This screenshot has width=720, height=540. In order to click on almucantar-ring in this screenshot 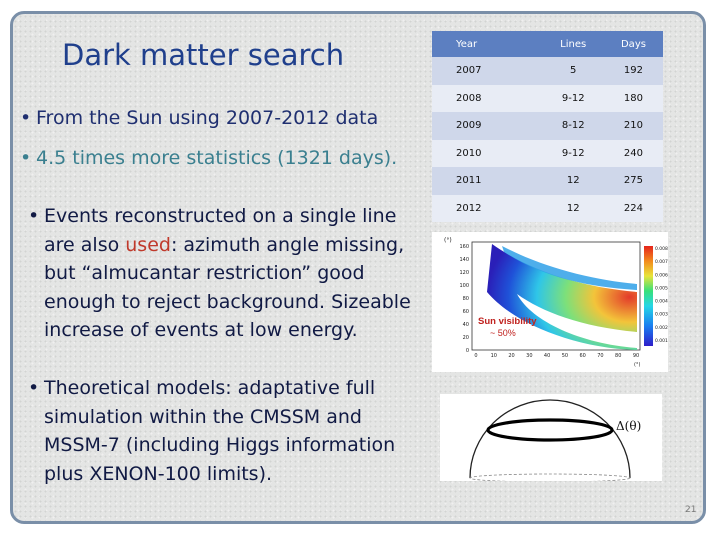, I will do `click(550, 430)`.